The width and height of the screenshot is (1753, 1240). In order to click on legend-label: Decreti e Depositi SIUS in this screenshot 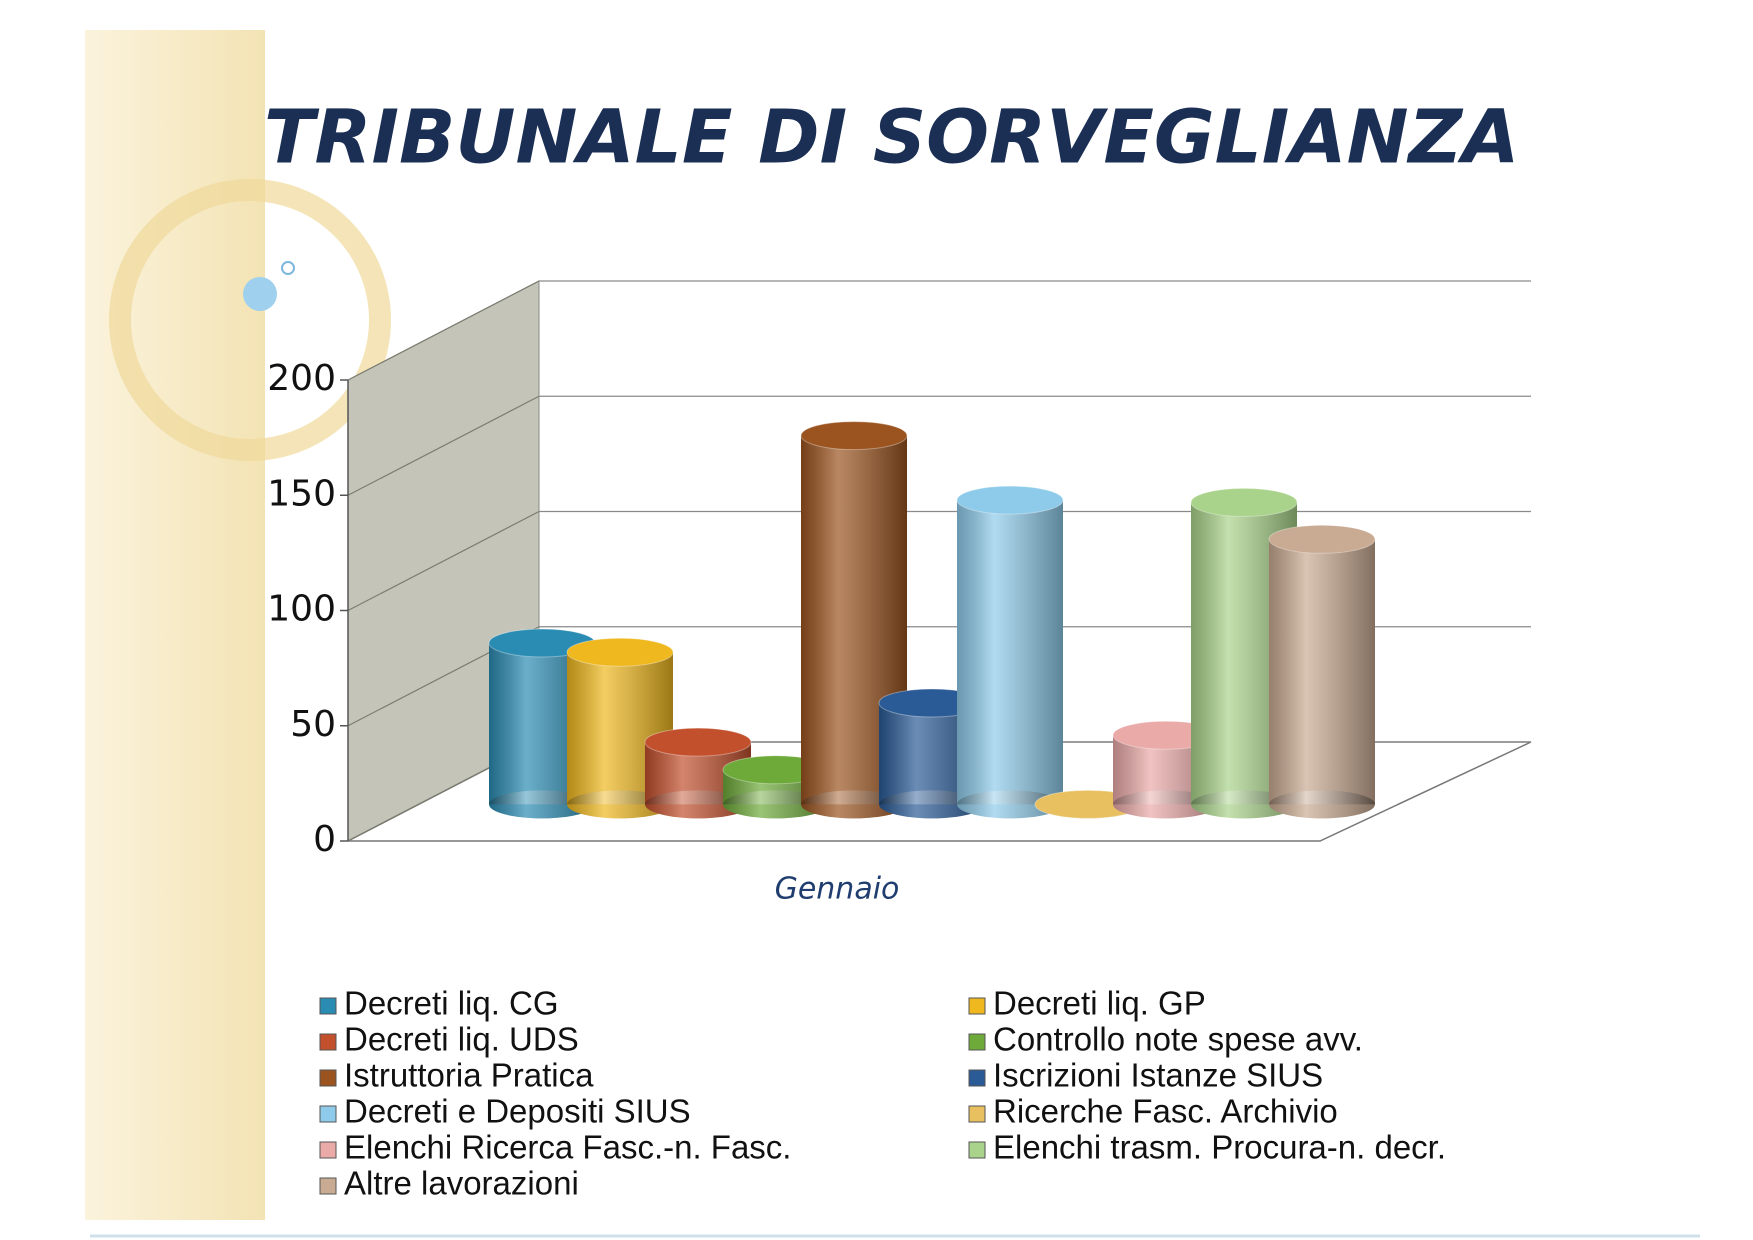, I will do `click(517, 1111)`.